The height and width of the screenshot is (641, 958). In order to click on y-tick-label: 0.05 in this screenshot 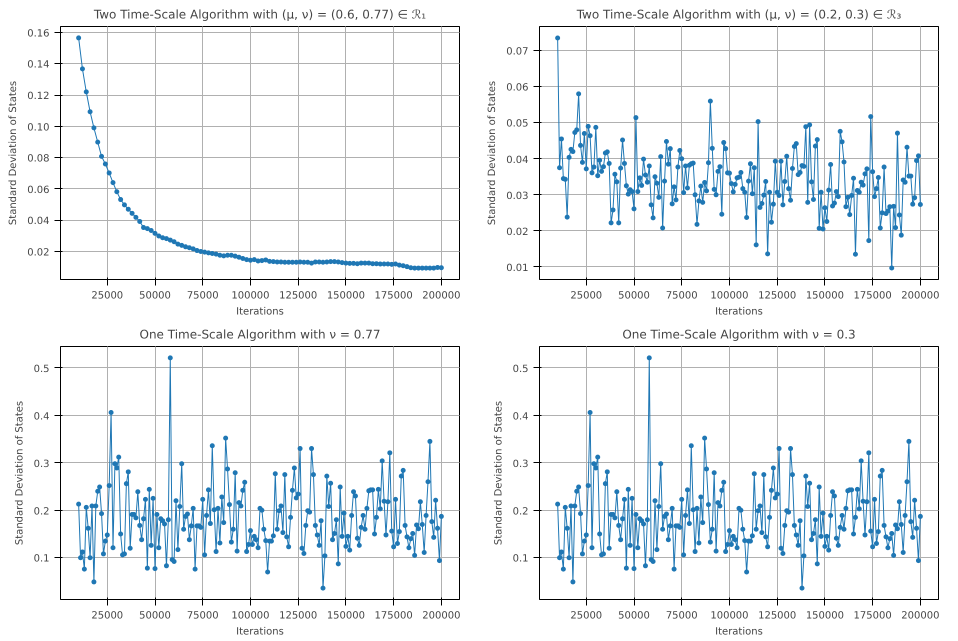, I will do `click(517, 124)`.